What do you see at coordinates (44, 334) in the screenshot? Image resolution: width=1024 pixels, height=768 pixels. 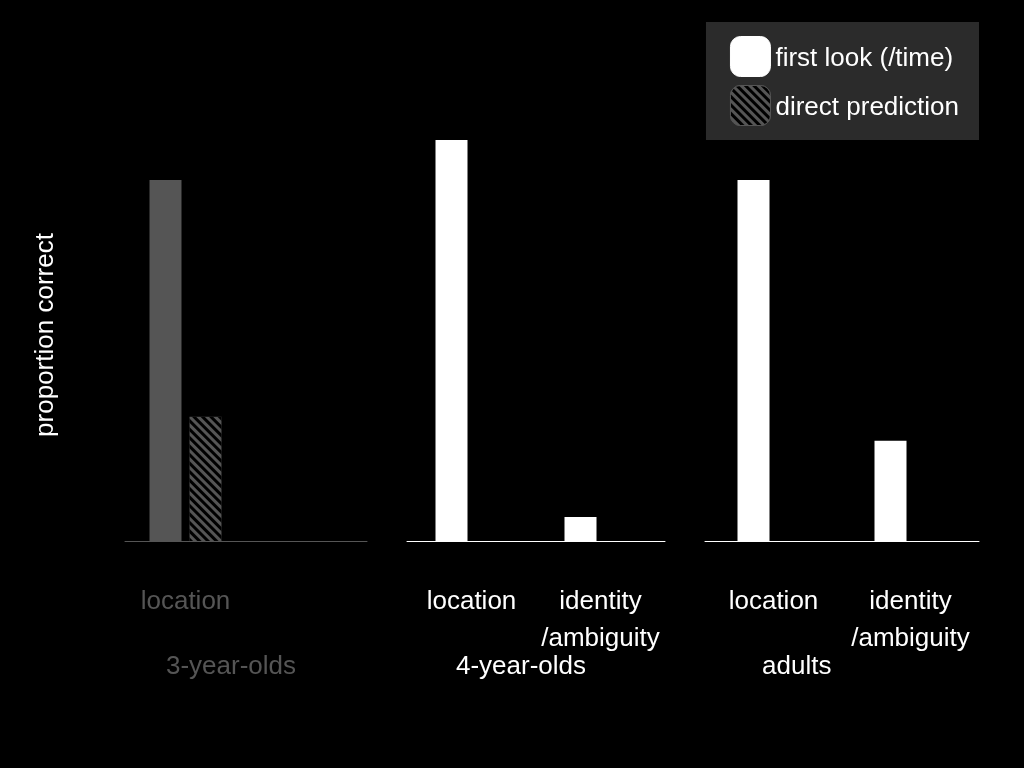 I see `y-axis-title: proportion correct` at bounding box center [44, 334].